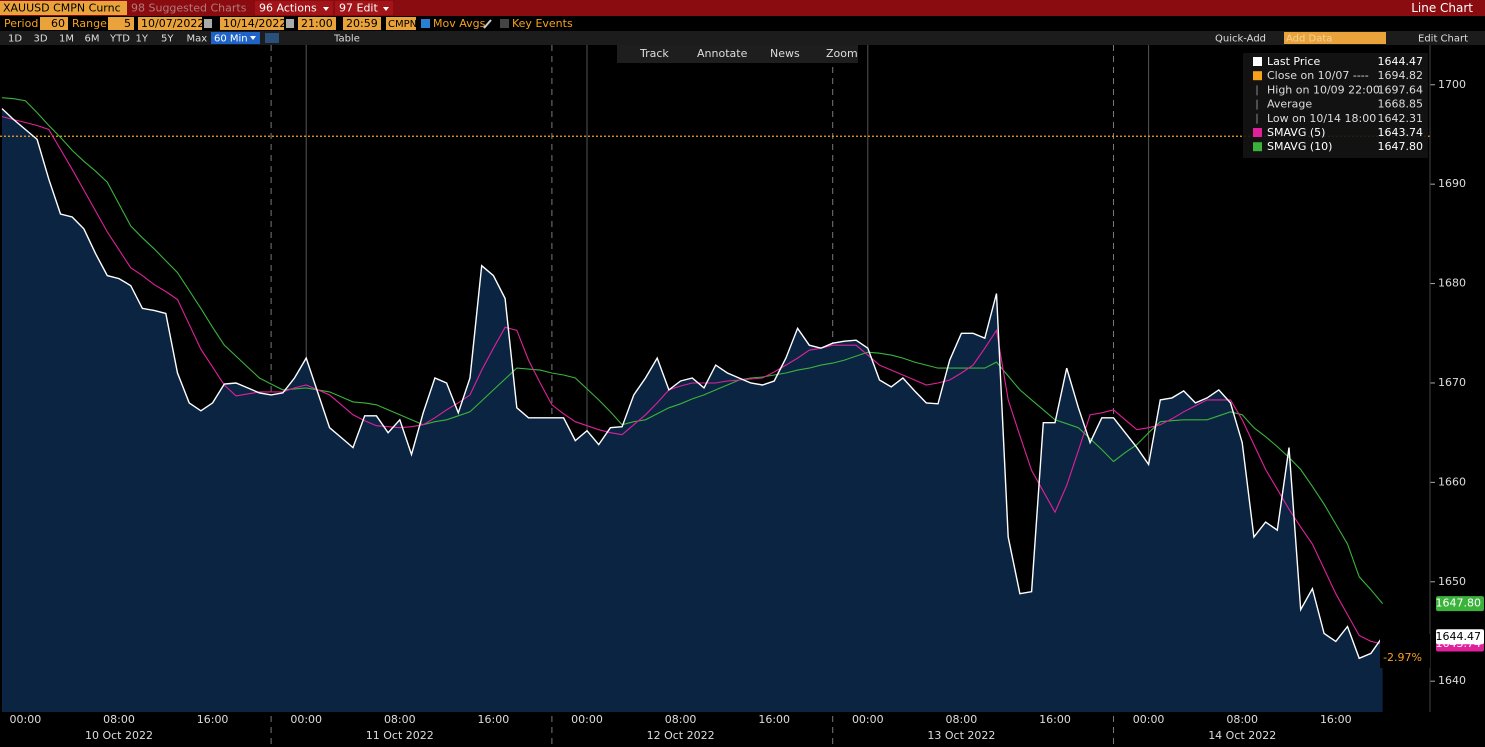 The image size is (1485, 747). I want to click on end-time: 20:59, so click(362, 23).